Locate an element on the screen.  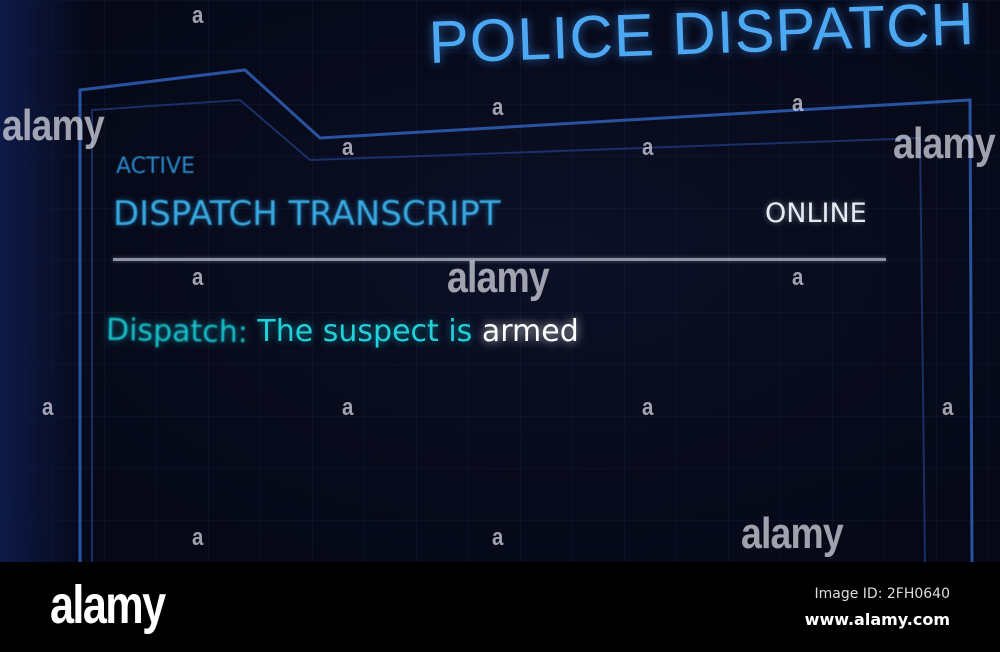
transcript-speaker: Dispatch: is located at coordinates (177, 331).